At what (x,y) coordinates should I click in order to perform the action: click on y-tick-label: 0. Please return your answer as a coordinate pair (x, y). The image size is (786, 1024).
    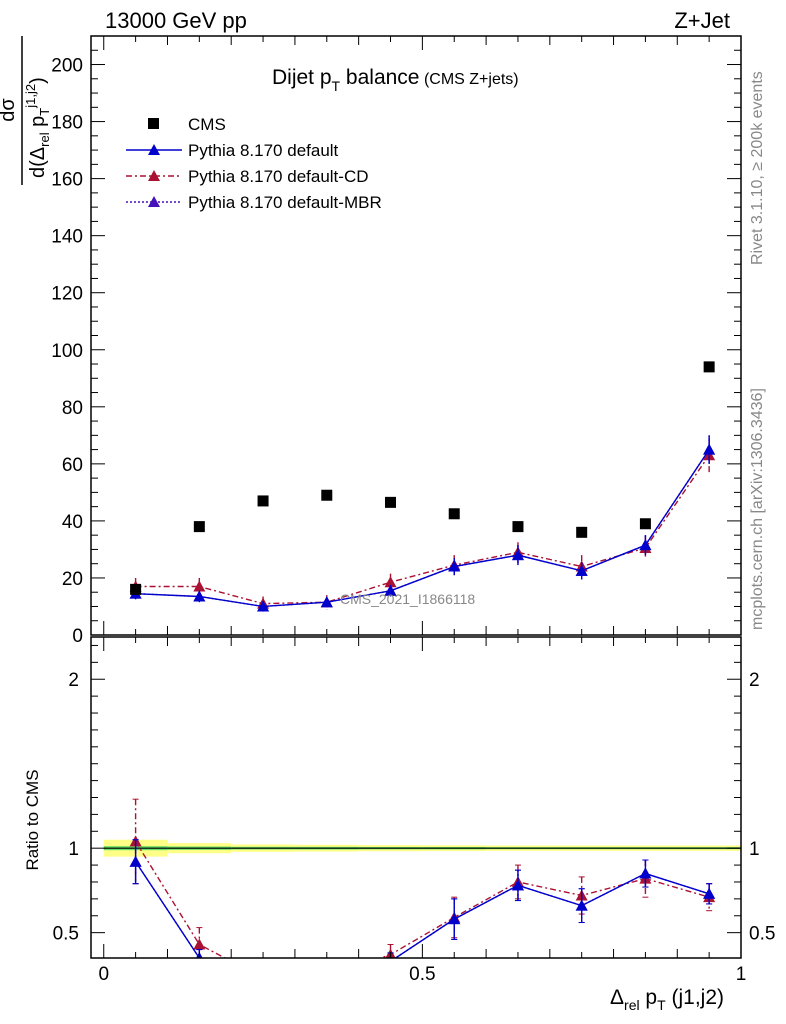
    Looking at the image, I should click on (77, 636).